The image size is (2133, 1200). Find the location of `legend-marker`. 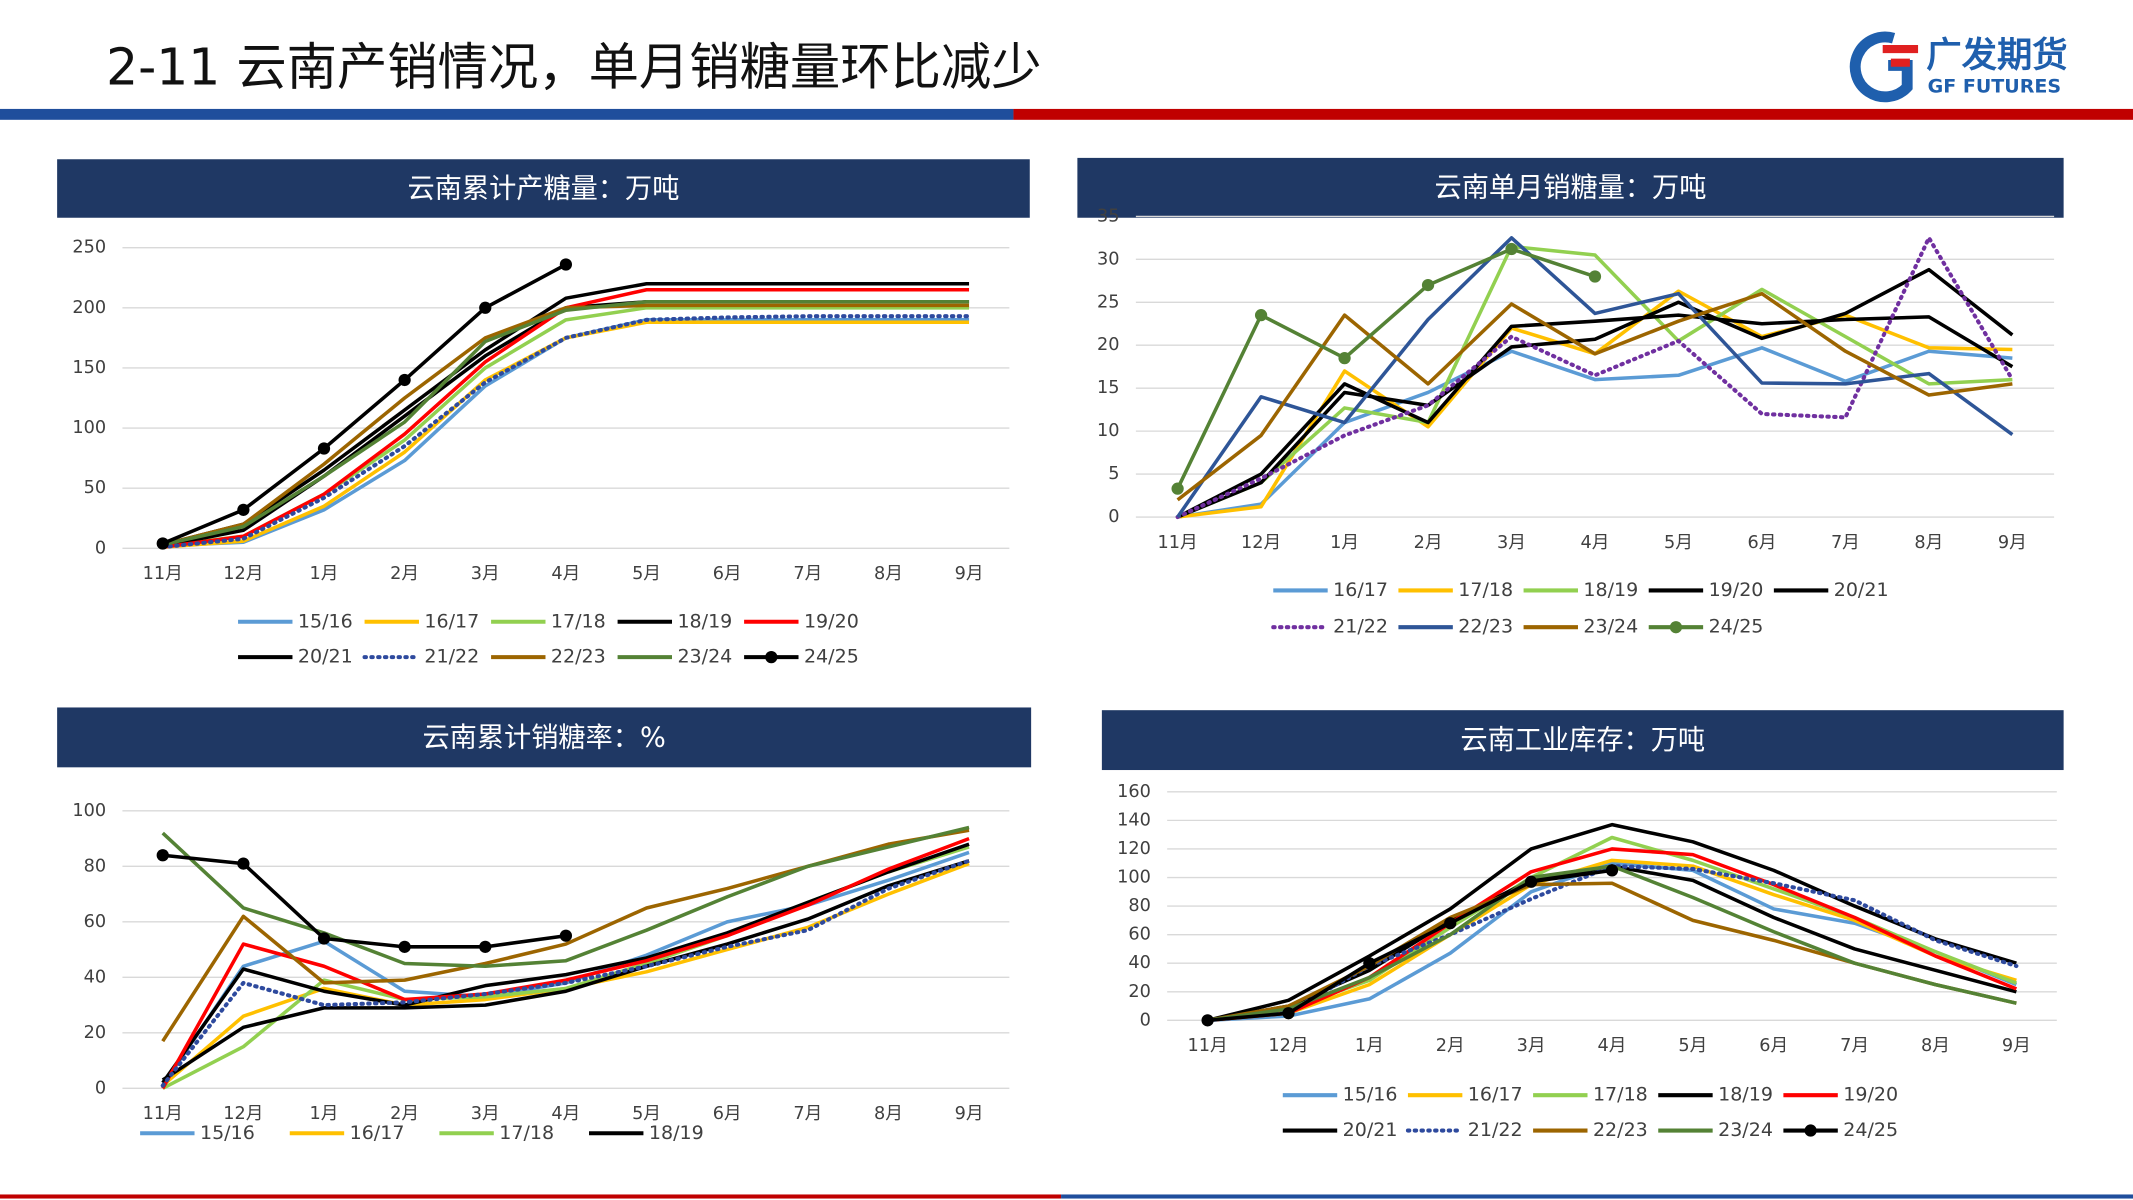

legend-marker is located at coordinates (771, 657).